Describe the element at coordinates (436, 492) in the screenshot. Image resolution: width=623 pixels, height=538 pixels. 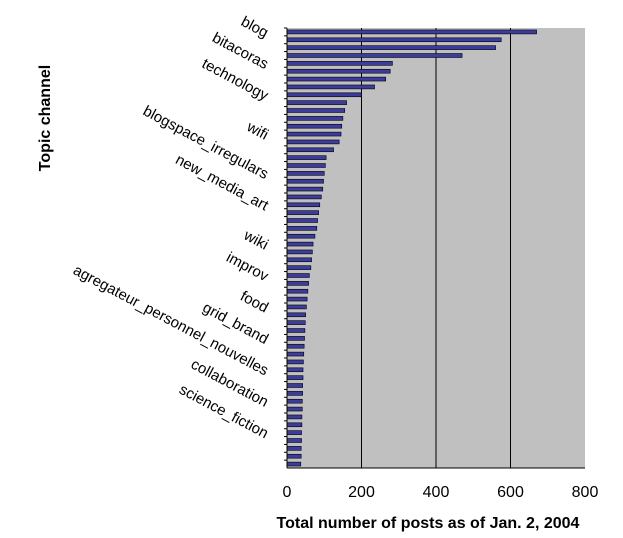
I see `x-tick-label: 400` at that location.